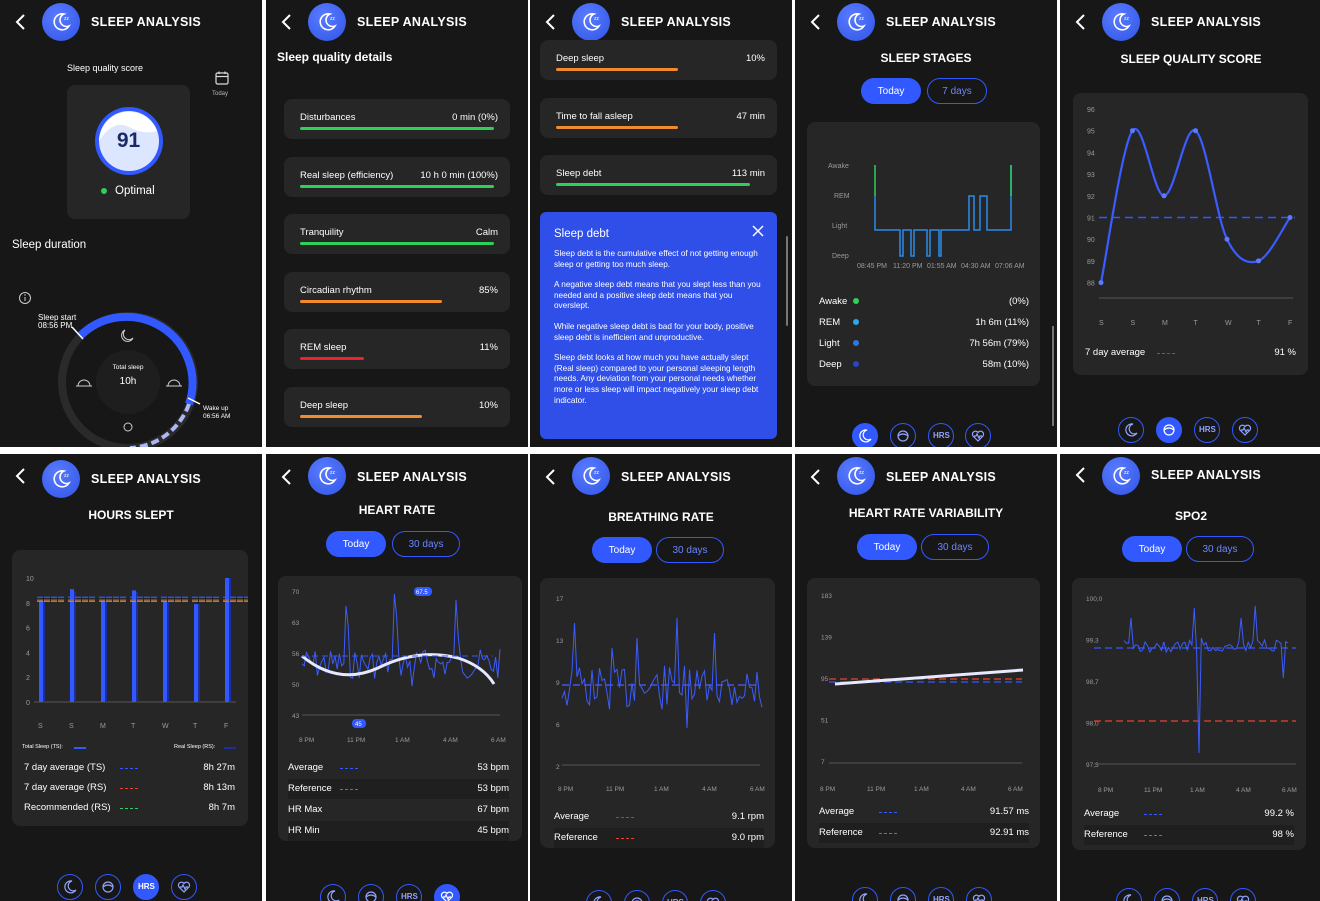 This screenshot has width=1320, height=901. I want to click on metric-card: Real sleep (efficiency) 10 h 0 min (100%), so click(397, 176).